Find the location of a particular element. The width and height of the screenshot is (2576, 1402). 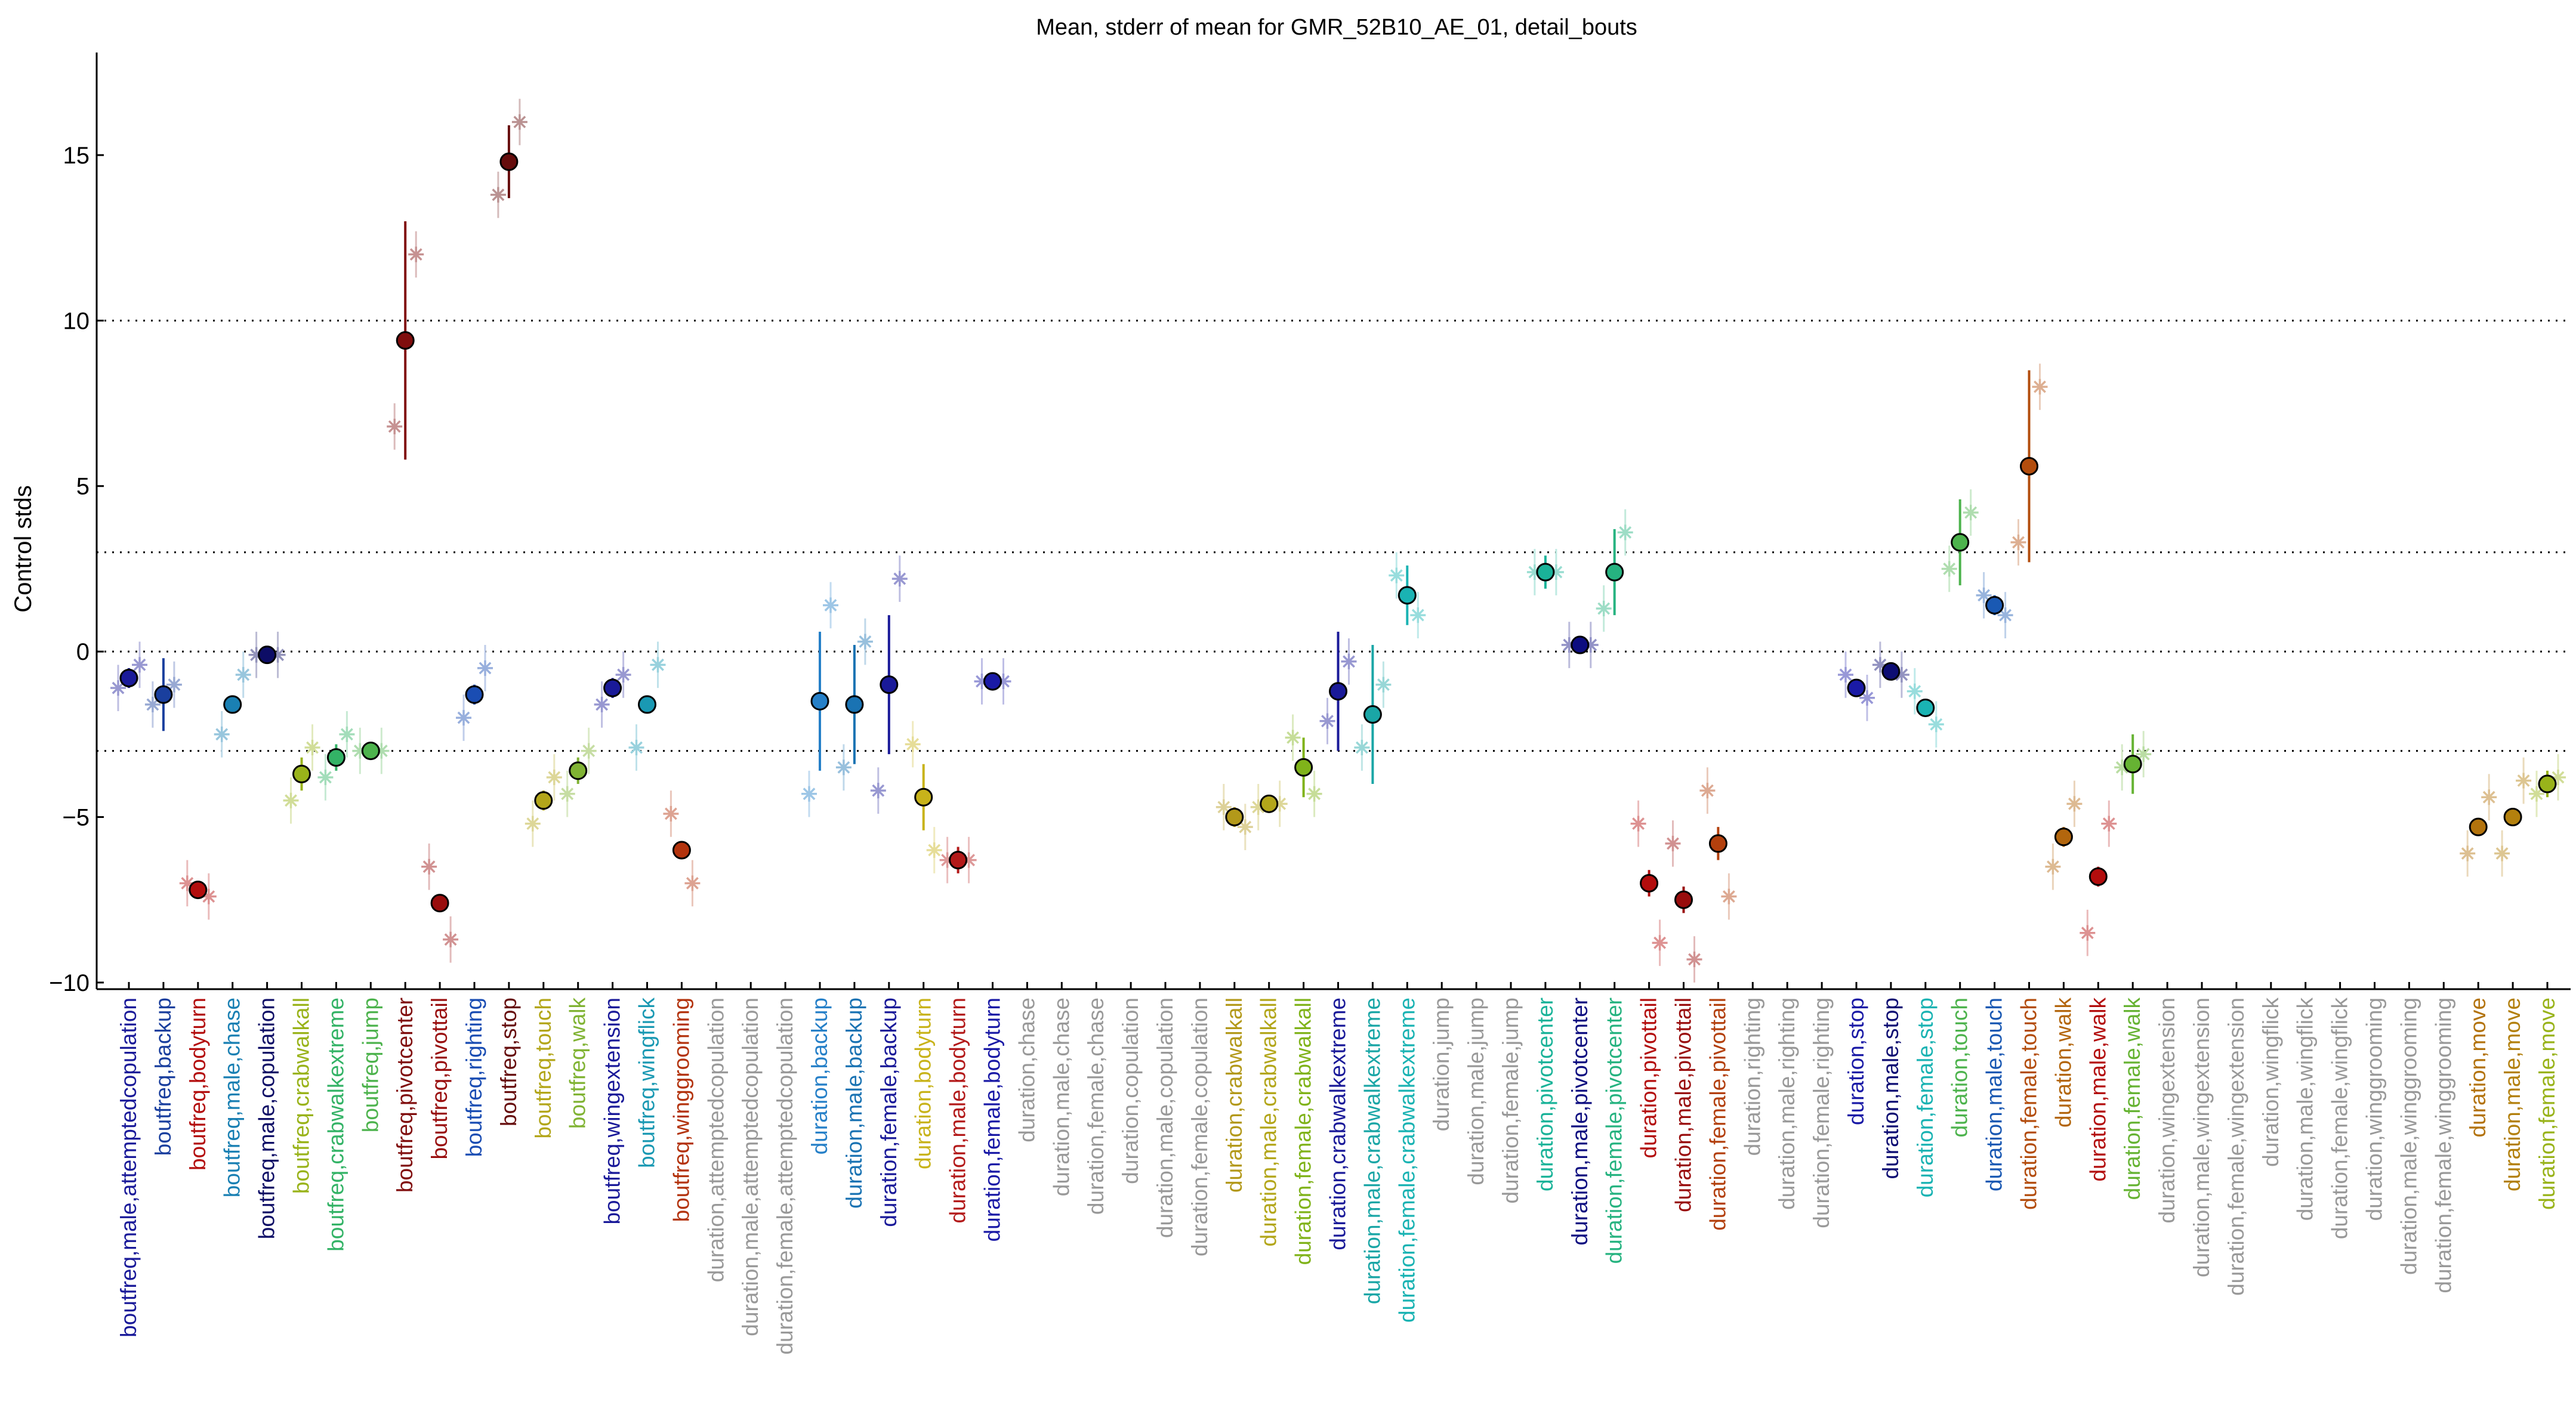

y-tick-label: 15 is located at coordinates (77, 156).